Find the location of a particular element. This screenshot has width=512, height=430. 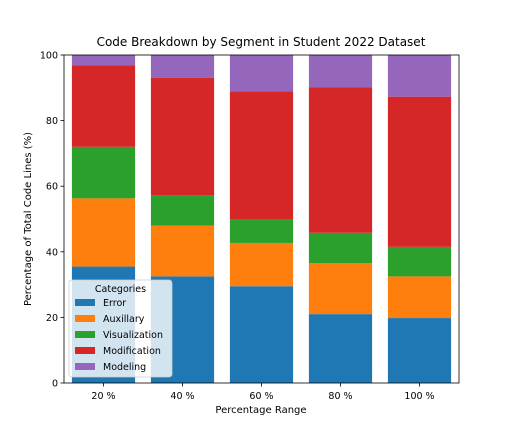

legend-label-visualization: Visualization is located at coordinates (133, 335).